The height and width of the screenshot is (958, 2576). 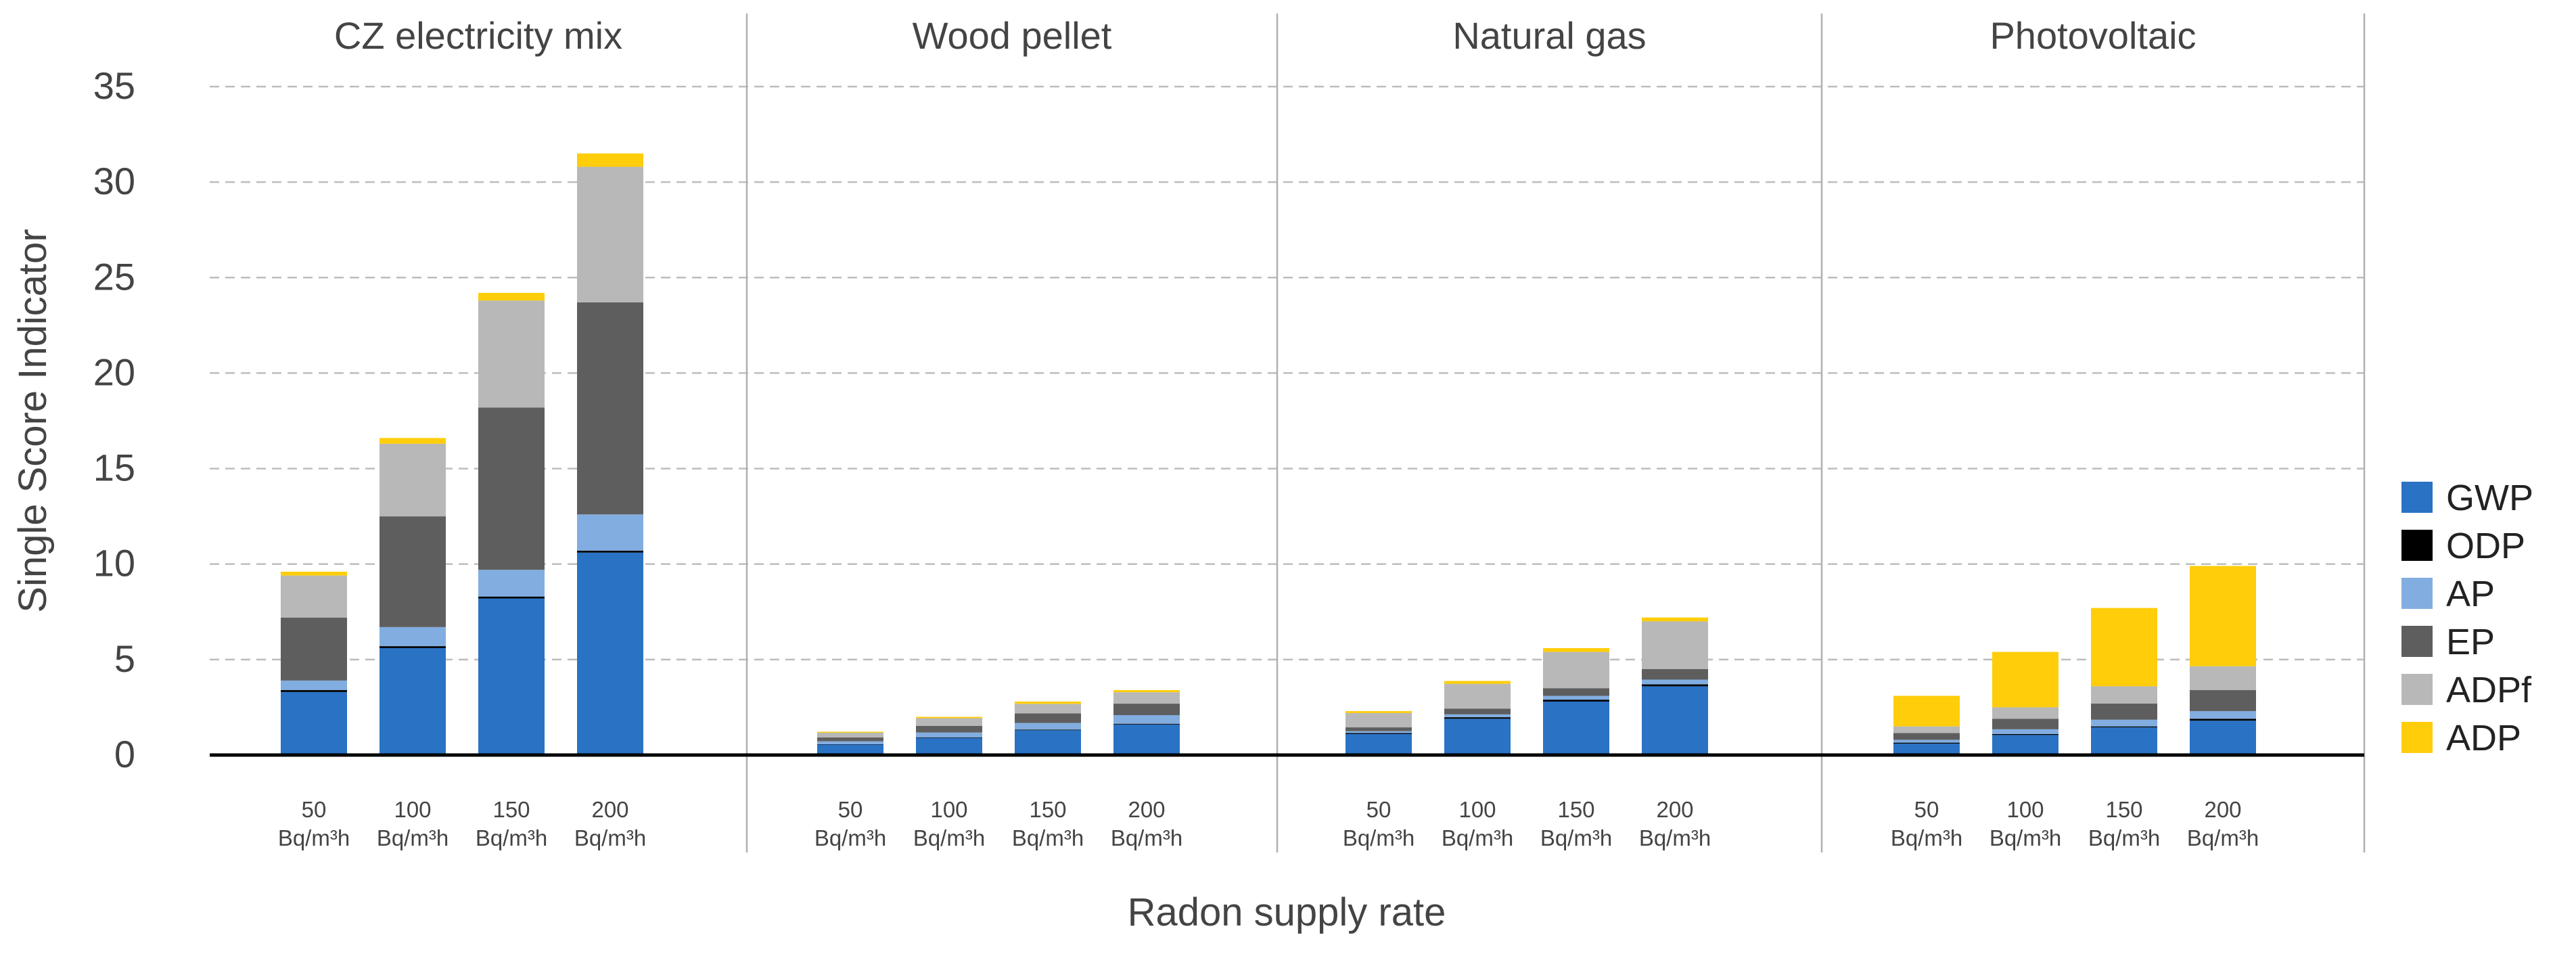 What do you see at coordinates (2489, 498) in the screenshot?
I see `legend-label-gwp: GWP` at bounding box center [2489, 498].